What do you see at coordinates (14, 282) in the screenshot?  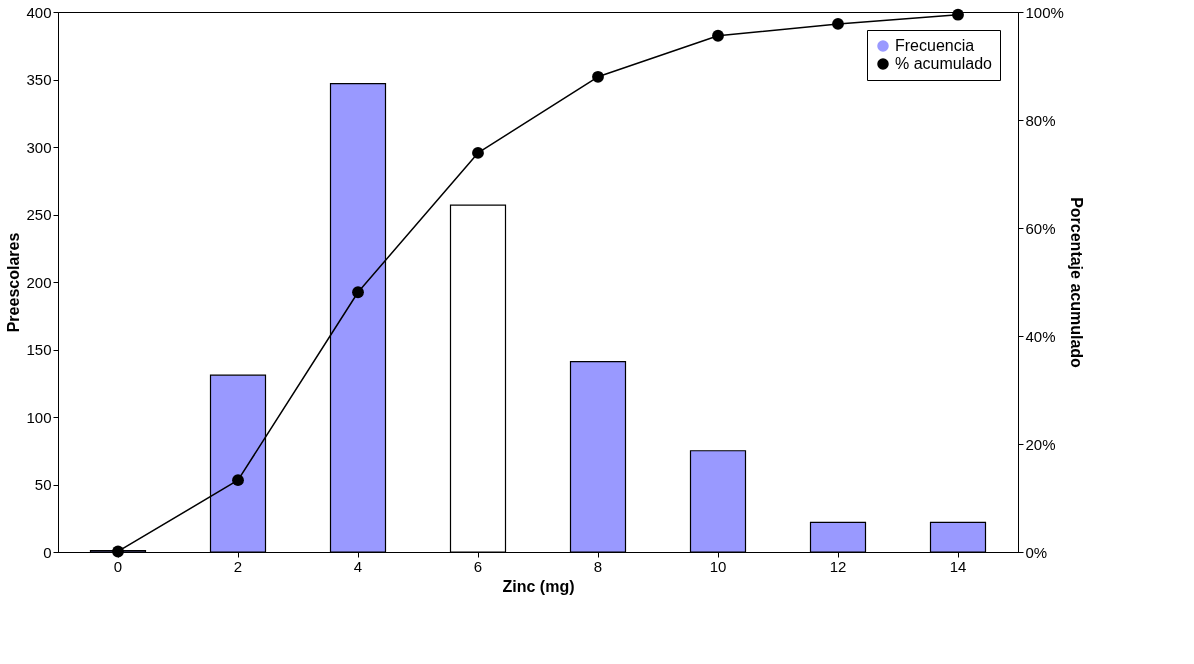 I see `y-axis-title: Preescolares` at bounding box center [14, 282].